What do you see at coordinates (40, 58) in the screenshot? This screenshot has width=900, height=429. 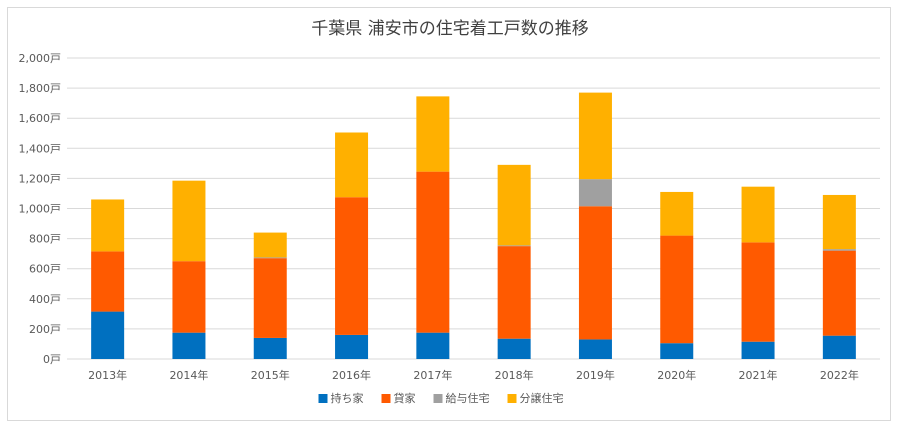 I see `y-tick-label: 2,000戸` at bounding box center [40, 58].